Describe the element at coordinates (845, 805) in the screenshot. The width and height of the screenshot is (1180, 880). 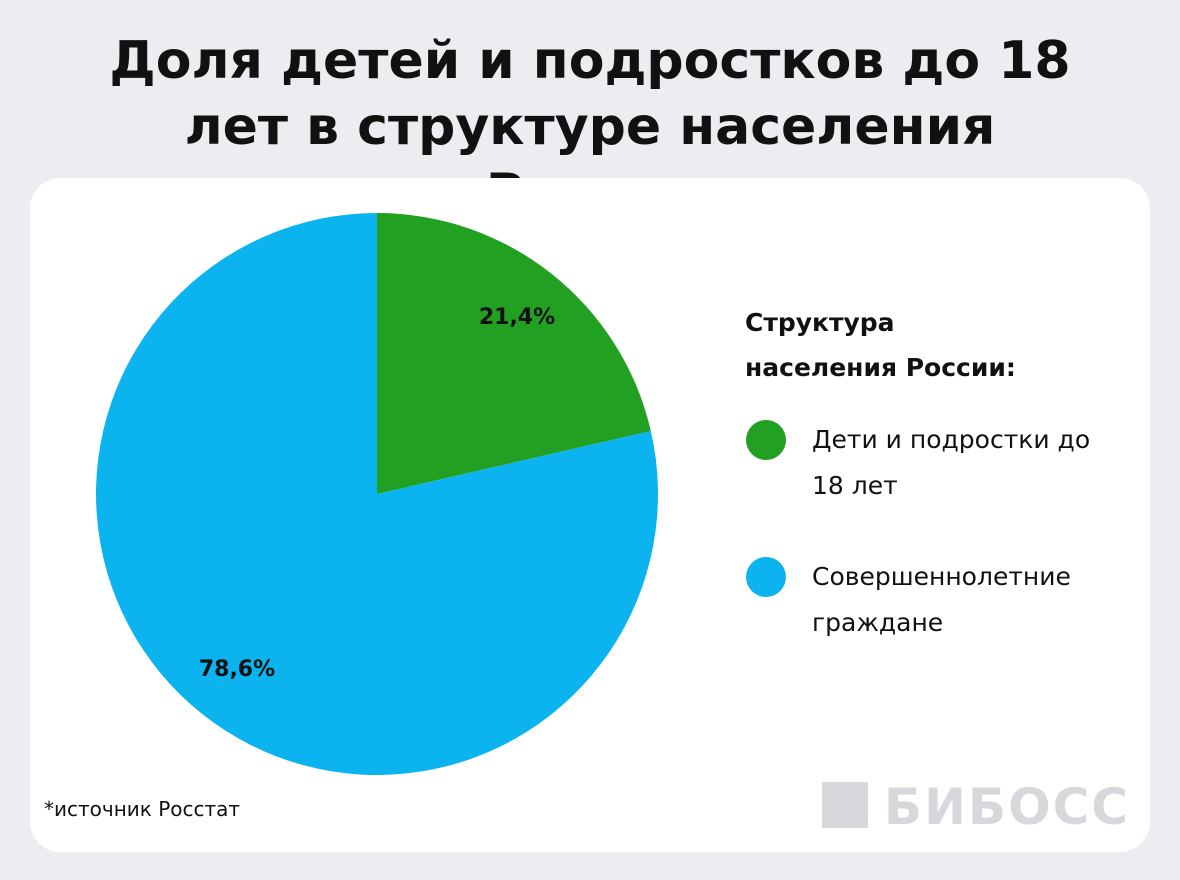
I see `logo-icon` at that location.